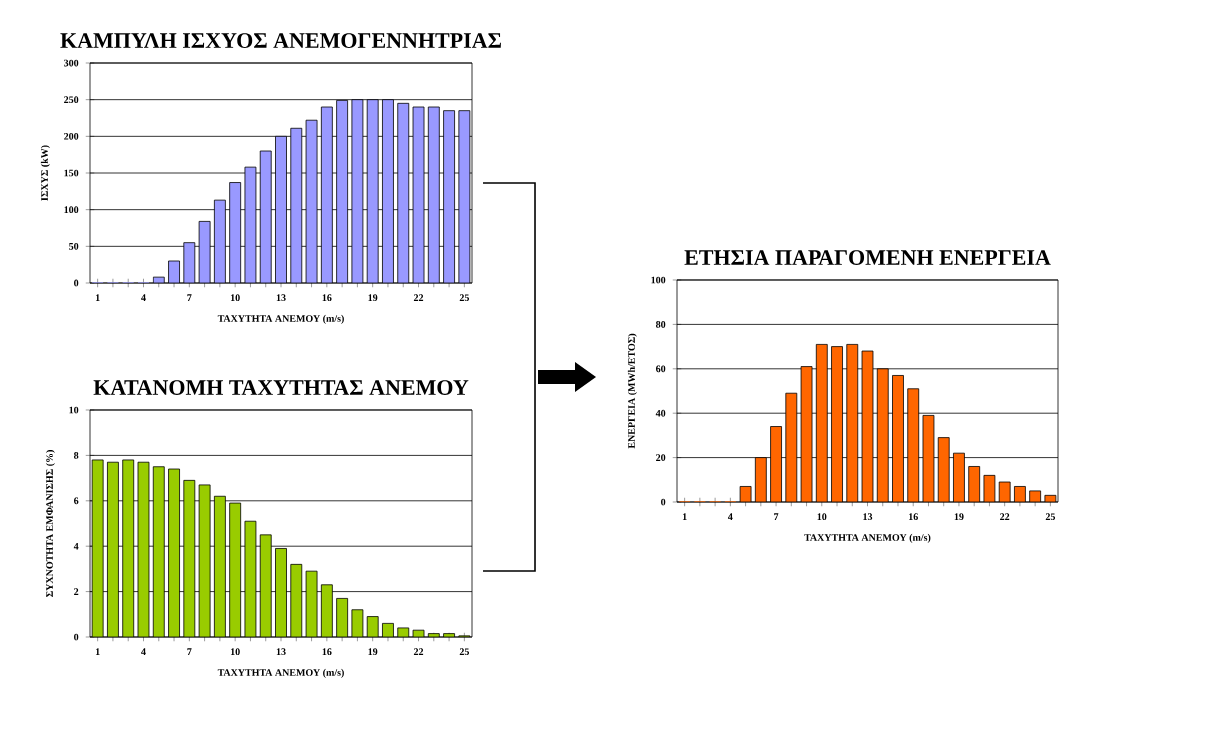 This screenshot has width=1208, height=729. What do you see at coordinates (661, 457) in the screenshot?
I see `y-tick-label: 20` at bounding box center [661, 457].